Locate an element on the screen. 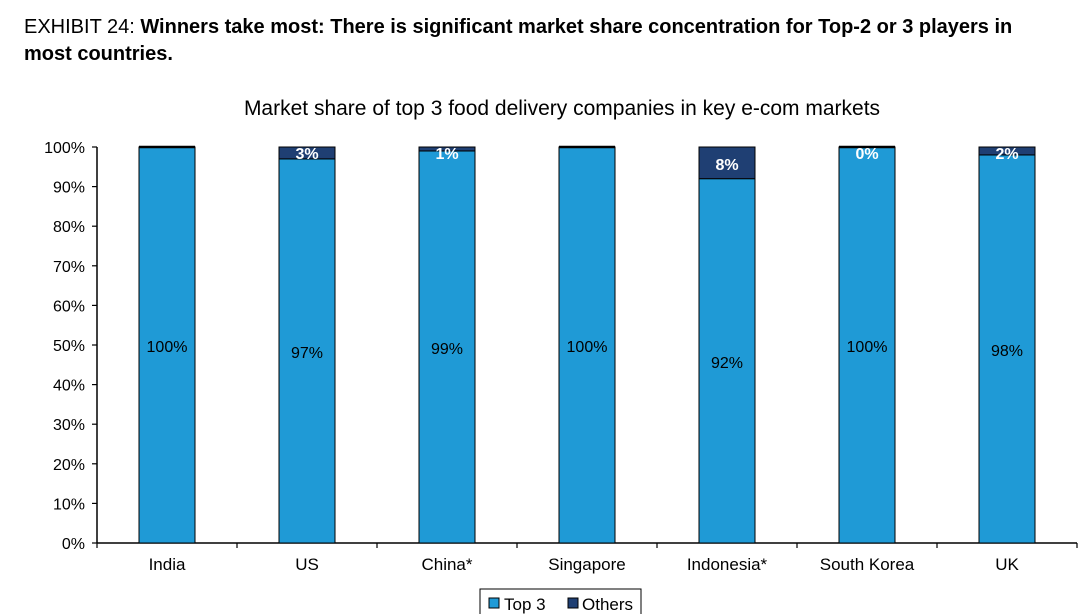 The height and width of the screenshot is (614, 1084). legend-label-top3: Top 3 is located at coordinates (525, 604).